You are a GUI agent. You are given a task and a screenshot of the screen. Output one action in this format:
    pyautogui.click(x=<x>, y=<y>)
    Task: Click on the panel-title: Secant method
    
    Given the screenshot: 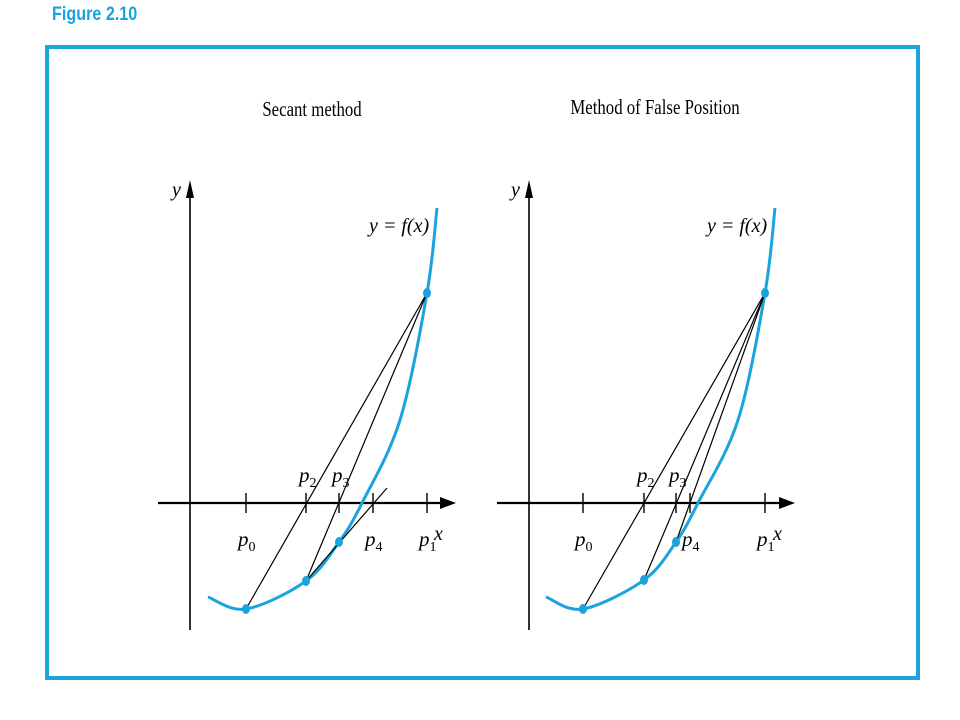 What is the action you would take?
    pyautogui.click(x=312, y=109)
    